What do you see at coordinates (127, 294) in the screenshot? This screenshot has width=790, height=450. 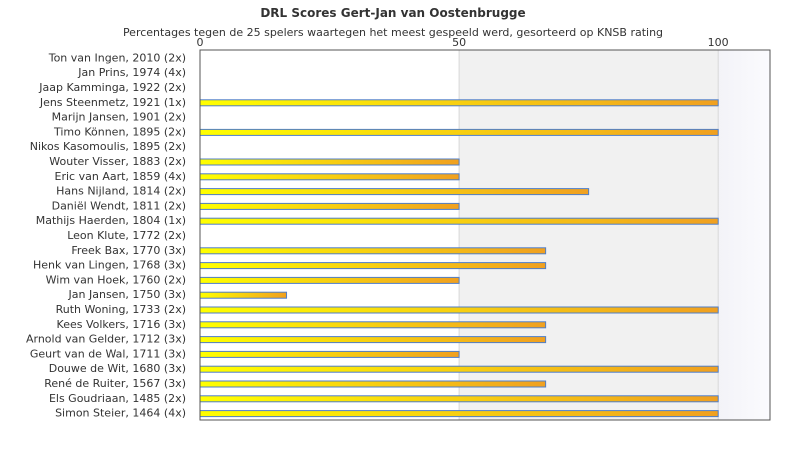 I see `category-label: Jan Jansen, 1750 (3x)` at bounding box center [127, 294].